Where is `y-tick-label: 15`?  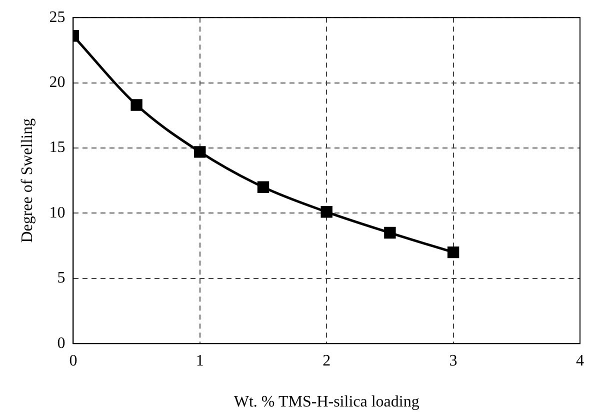 y-tick-label: 15 is located at coordinates (57, 147).